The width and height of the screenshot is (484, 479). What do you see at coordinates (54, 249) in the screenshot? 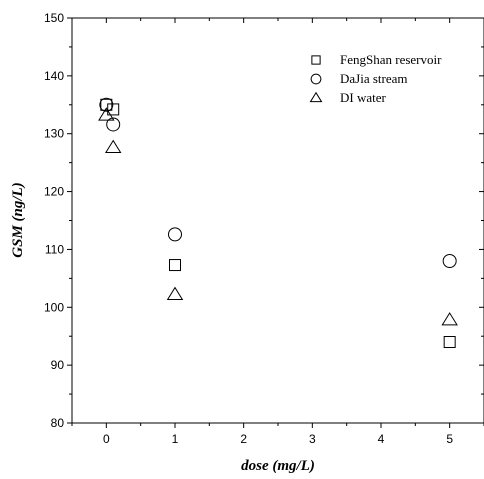
I see `y-tick-label: 110` at bounding box center [54, 249].